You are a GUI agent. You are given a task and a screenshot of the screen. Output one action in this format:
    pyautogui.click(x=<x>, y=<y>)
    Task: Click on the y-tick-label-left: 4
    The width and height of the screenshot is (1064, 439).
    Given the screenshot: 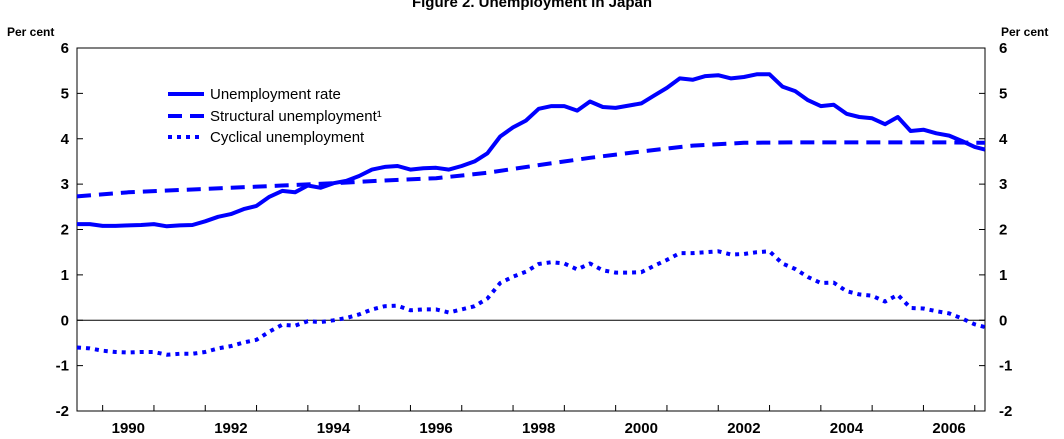 What is the action you would take?
    pyautogui.click(x=65, y=139)
    